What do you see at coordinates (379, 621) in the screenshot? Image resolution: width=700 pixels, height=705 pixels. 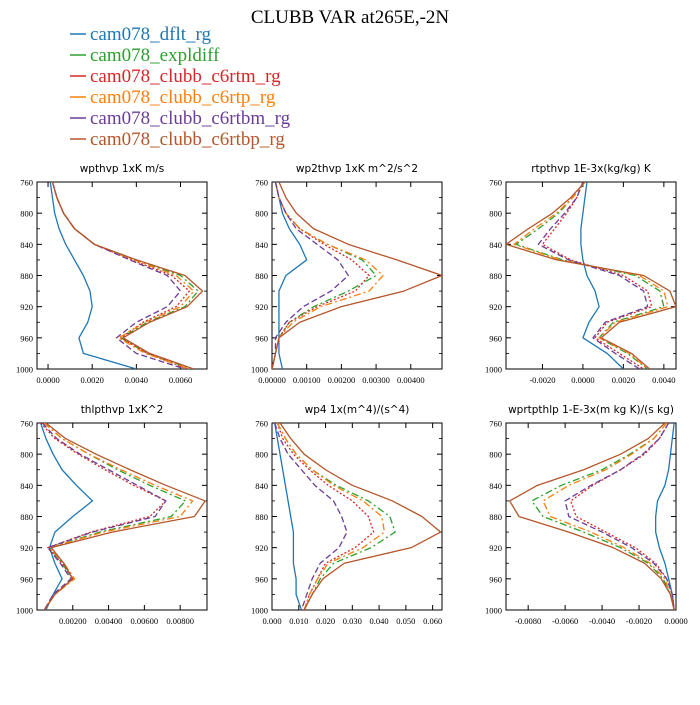 I see `x-tick-label: 0.040` at bounding box center [379, 621].